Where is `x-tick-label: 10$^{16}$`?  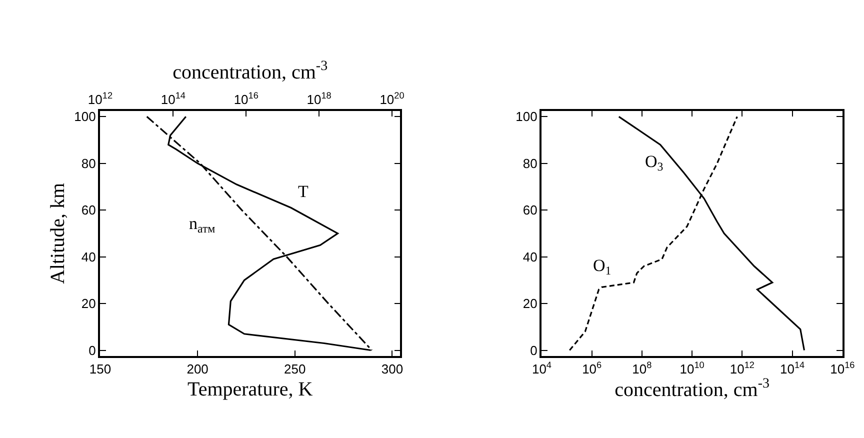 x-tick-label: 10$^{16}$ is located at coordinates (842, 368).